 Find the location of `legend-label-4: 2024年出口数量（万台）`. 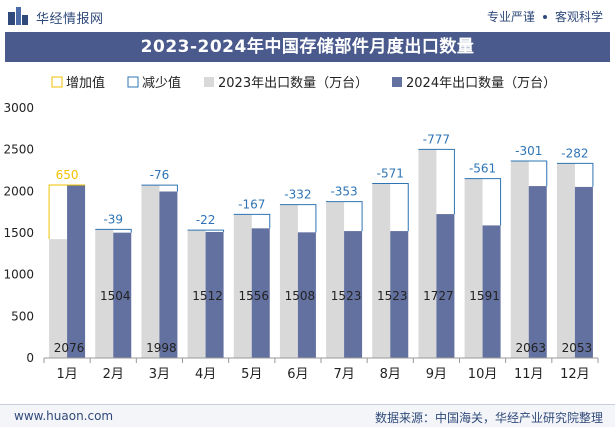

legend-label-4: 2024年出口数量（万台） is located at coordinates (481, 83).